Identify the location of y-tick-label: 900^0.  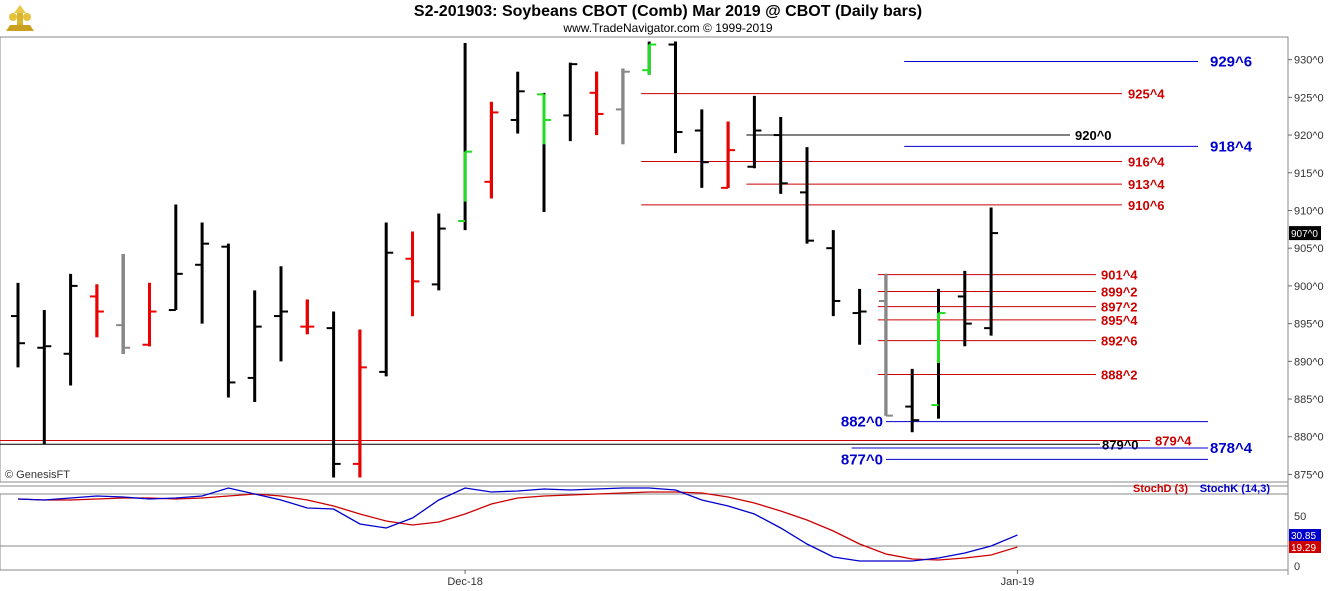
(1309, 287).